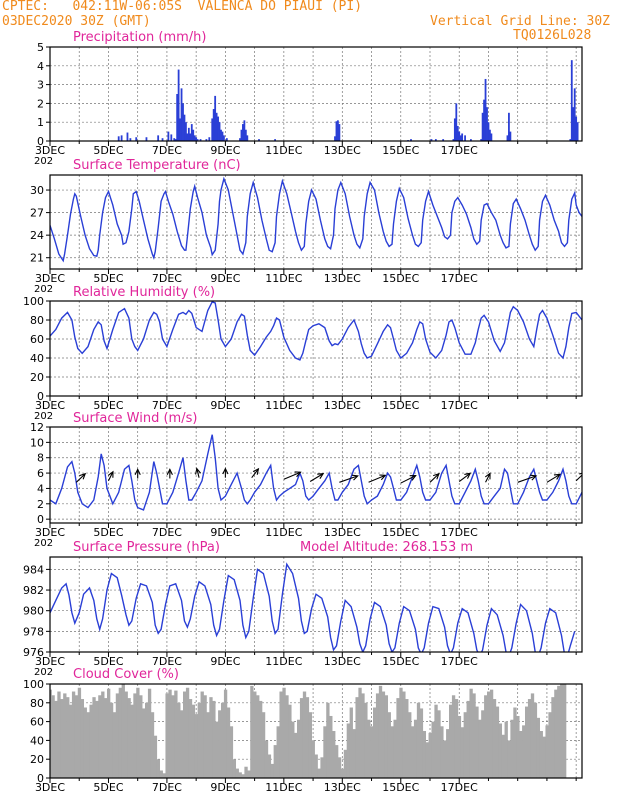  Describe the element at coordinates (37, 358) in the screenshot. I see `y-tick-label: 40` at that location.